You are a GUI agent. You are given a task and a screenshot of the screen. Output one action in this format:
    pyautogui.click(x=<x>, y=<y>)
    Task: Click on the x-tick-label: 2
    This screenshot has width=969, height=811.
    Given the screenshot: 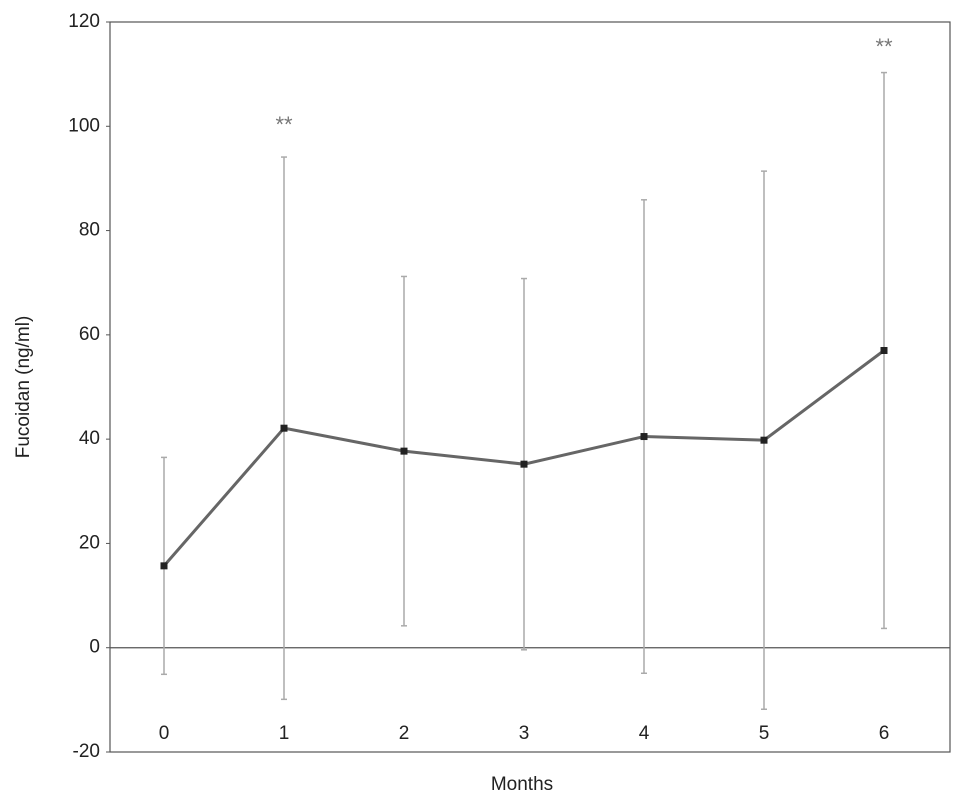 What is the action you would take?
    pyautogui.click(x=404, y=733)
    